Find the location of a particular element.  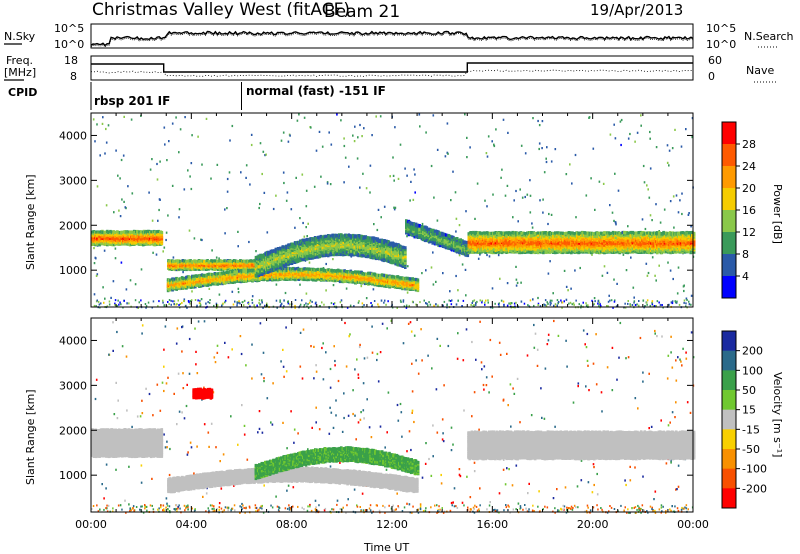

power-echo-cell is located at coordinates (162, 232).